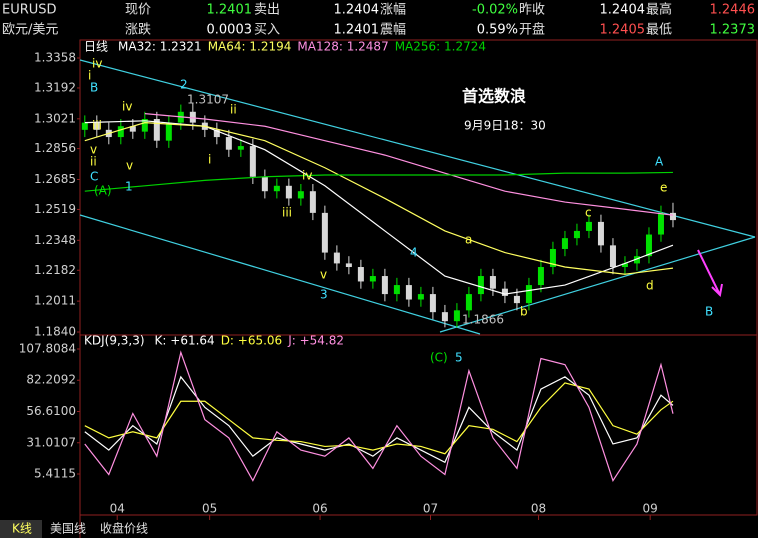  What do you see at coordinates (55, 301) in the screenshot?
I see `y-tick-label: 1.2011` at bounding box center [55, 301].